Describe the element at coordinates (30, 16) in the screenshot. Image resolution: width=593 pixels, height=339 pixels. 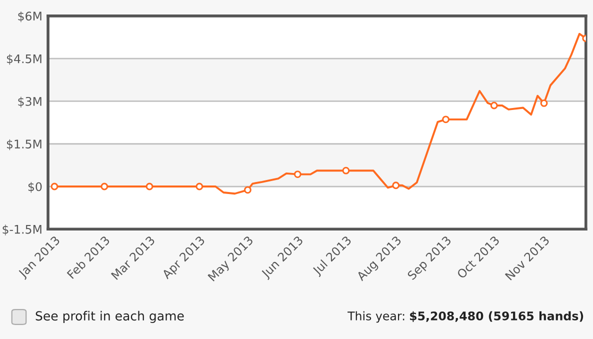
I see `y-tick-label: $6M` at that location.